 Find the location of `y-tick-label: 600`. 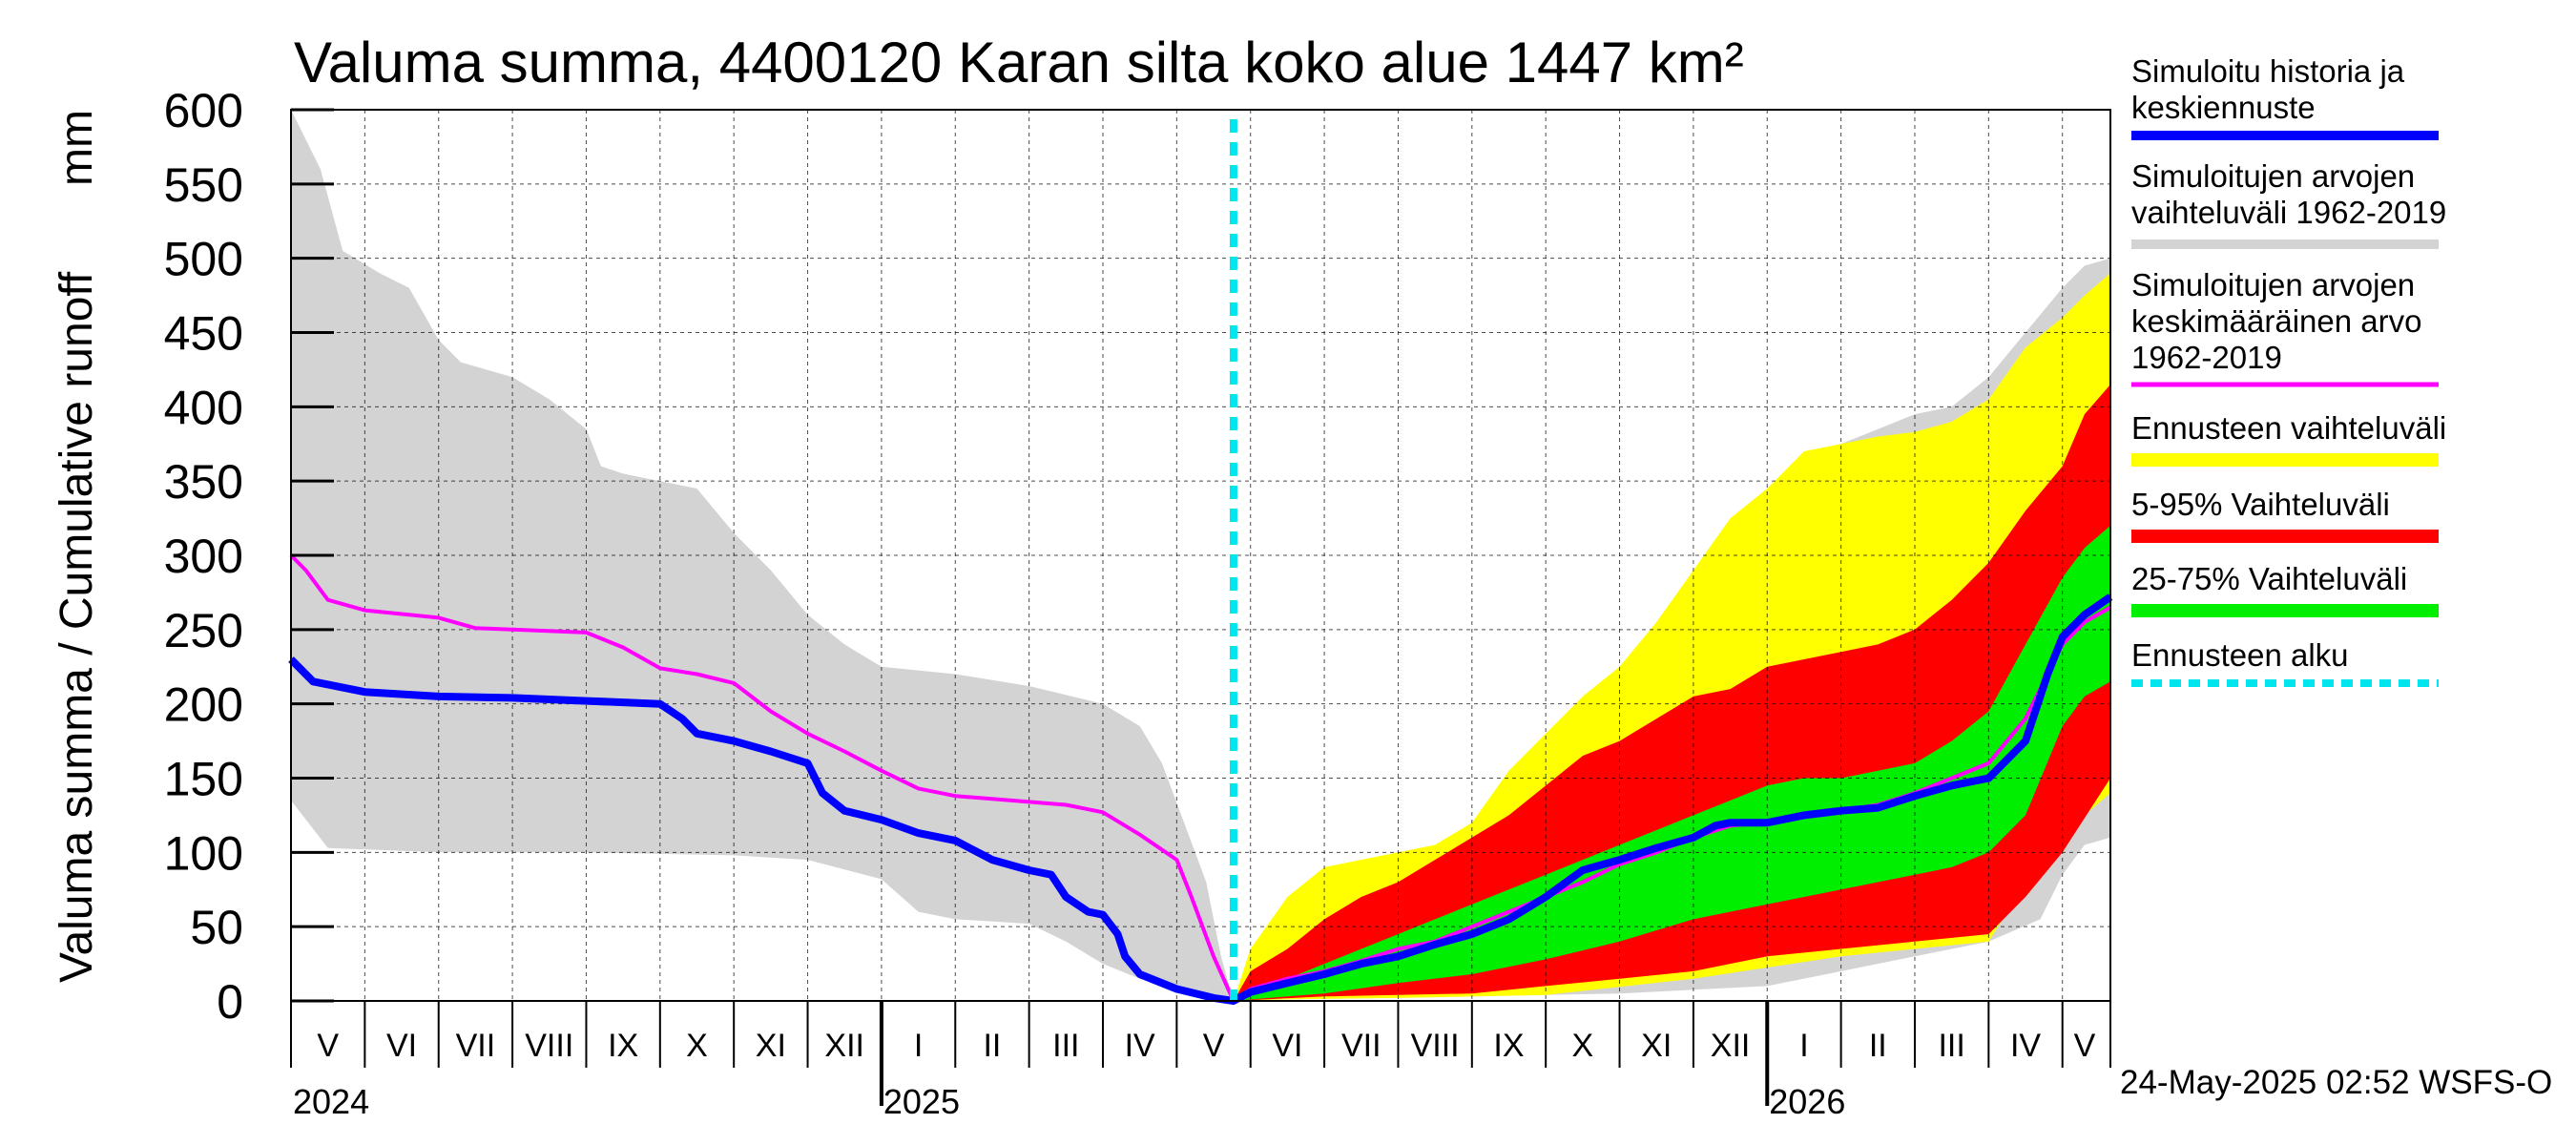

y-tick-label: 600 is located at coordinates (203, 110).